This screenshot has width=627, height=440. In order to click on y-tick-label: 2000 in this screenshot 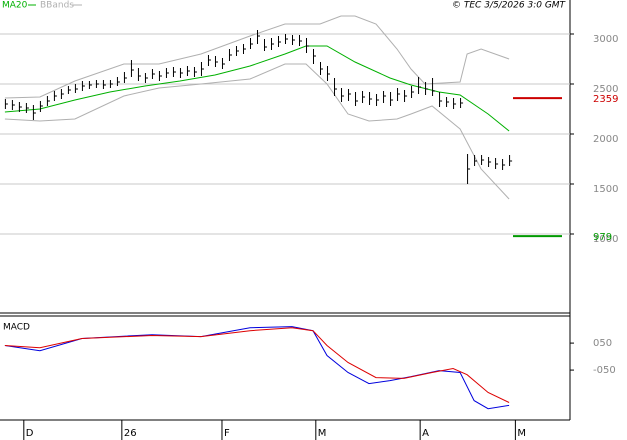, I will do `click(605, 139)`.